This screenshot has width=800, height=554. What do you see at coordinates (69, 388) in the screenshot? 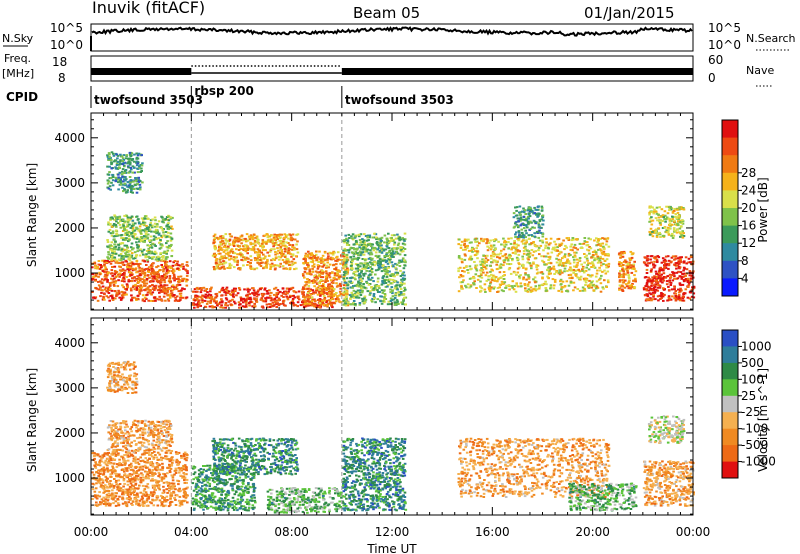
I see `velocity-ytick-label: 3000` at bounding box center [69, 388].